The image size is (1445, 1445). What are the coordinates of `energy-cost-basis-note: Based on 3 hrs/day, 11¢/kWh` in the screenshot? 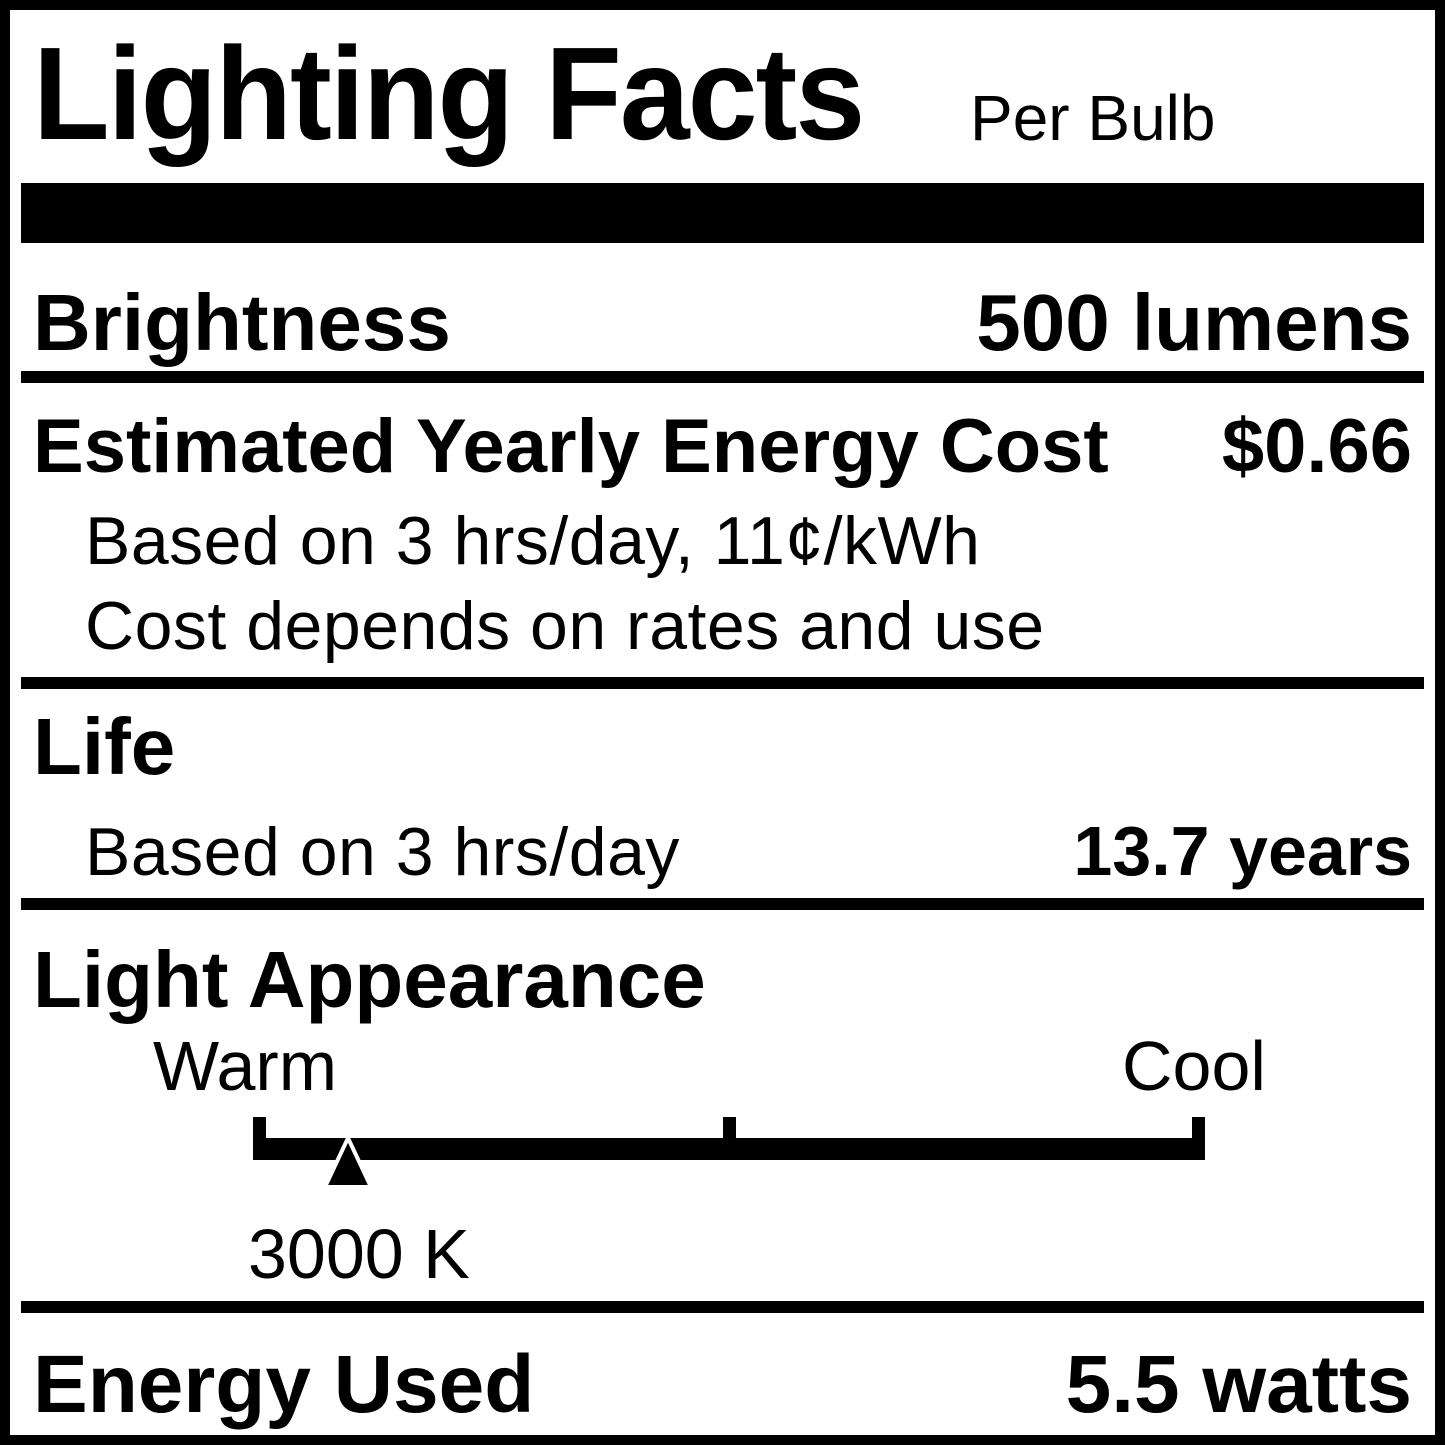 It's located at (533, 541).